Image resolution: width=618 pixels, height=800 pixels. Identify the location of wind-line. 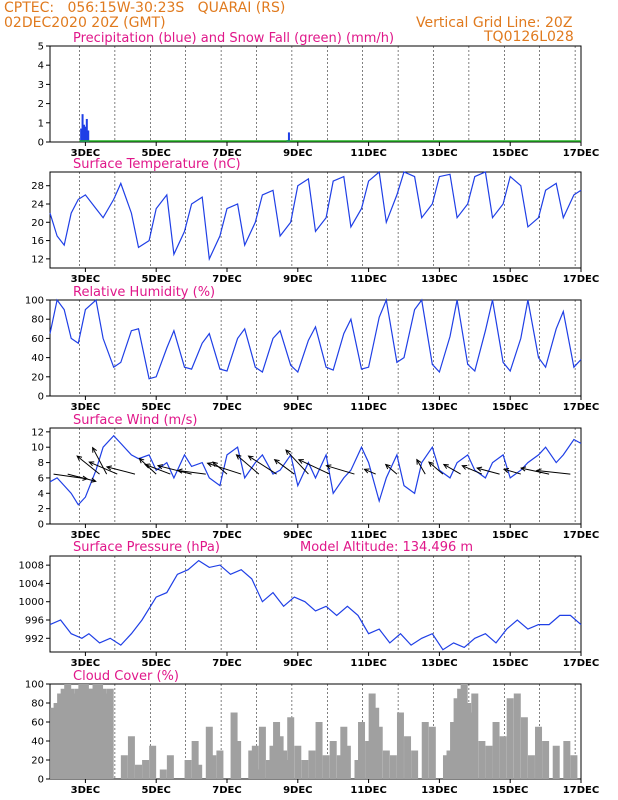
(315, 470).